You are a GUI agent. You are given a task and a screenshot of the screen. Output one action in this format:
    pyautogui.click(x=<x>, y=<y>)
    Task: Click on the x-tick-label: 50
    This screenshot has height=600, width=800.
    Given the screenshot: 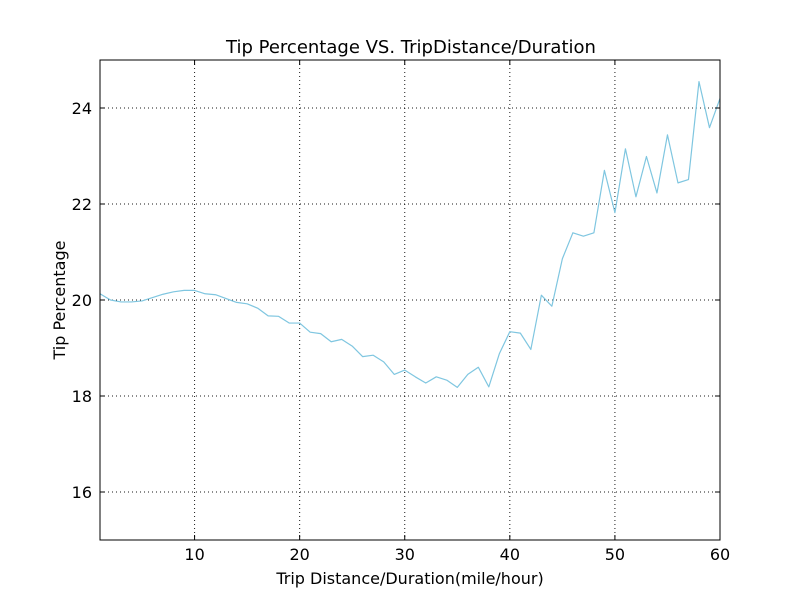 What is the action you would take?
    pyautogui.click(x=615, y=554)
    